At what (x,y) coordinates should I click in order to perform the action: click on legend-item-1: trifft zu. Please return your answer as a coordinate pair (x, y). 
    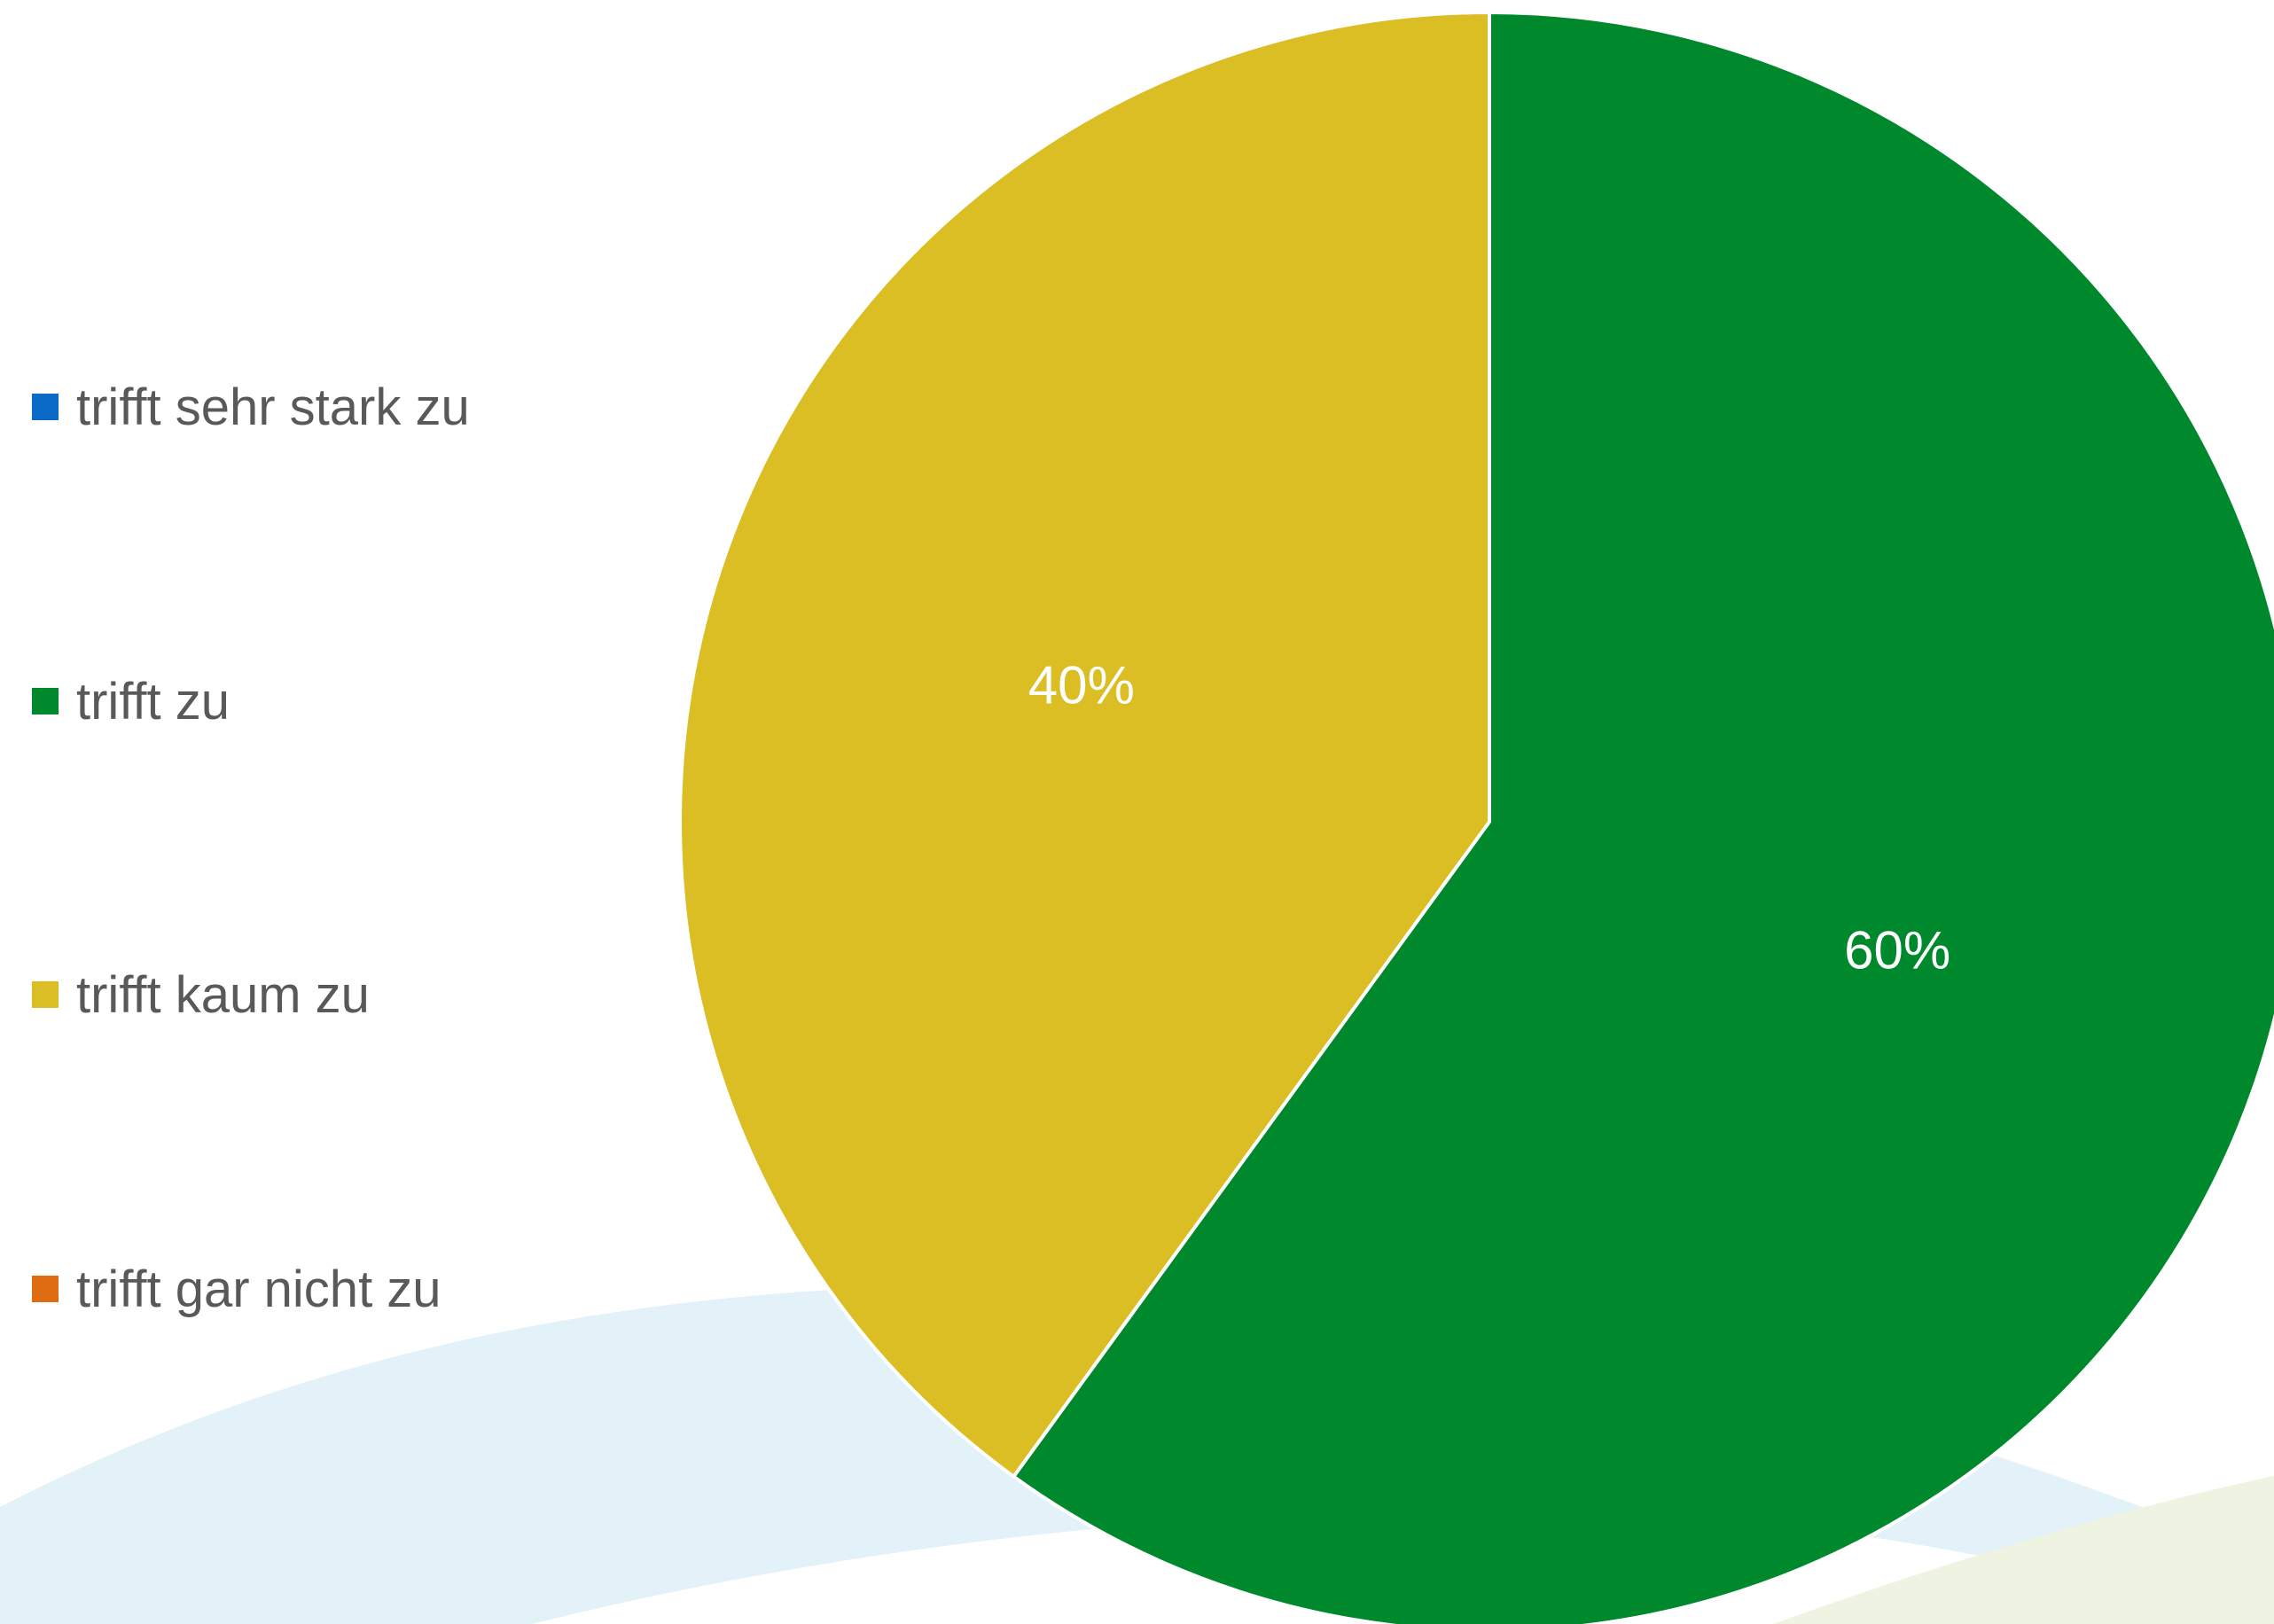
    Looking at the image, I should click on (131, 701).